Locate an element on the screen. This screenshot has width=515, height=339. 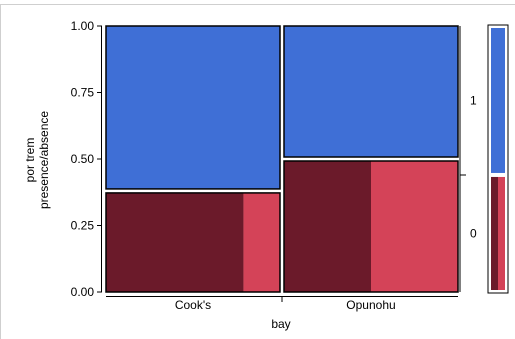
y-axis: 0.00 0.25 0.50 0.75 1.00 is located at coordinates (86, 159).